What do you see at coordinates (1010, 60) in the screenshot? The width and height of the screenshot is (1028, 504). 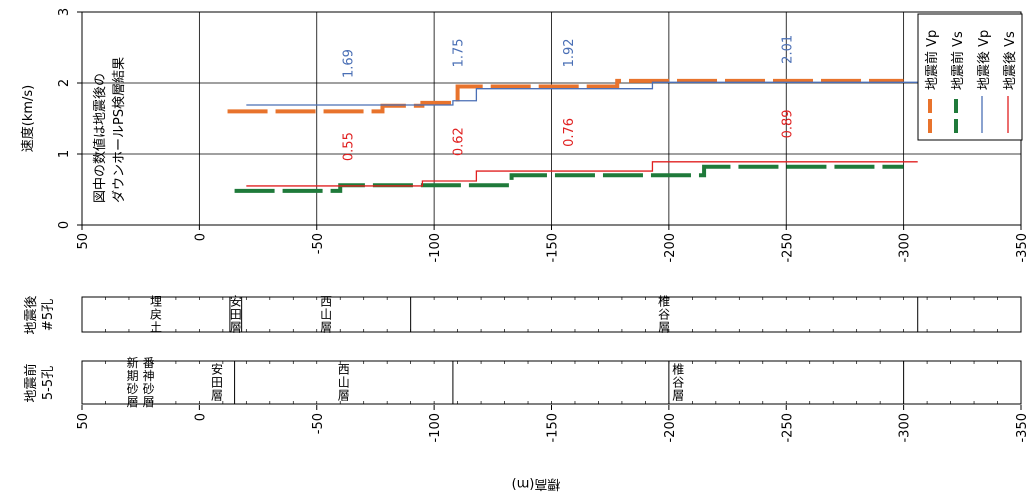 I see `legend-label: 地震後 Vs` at bounding box center [1010, 60].